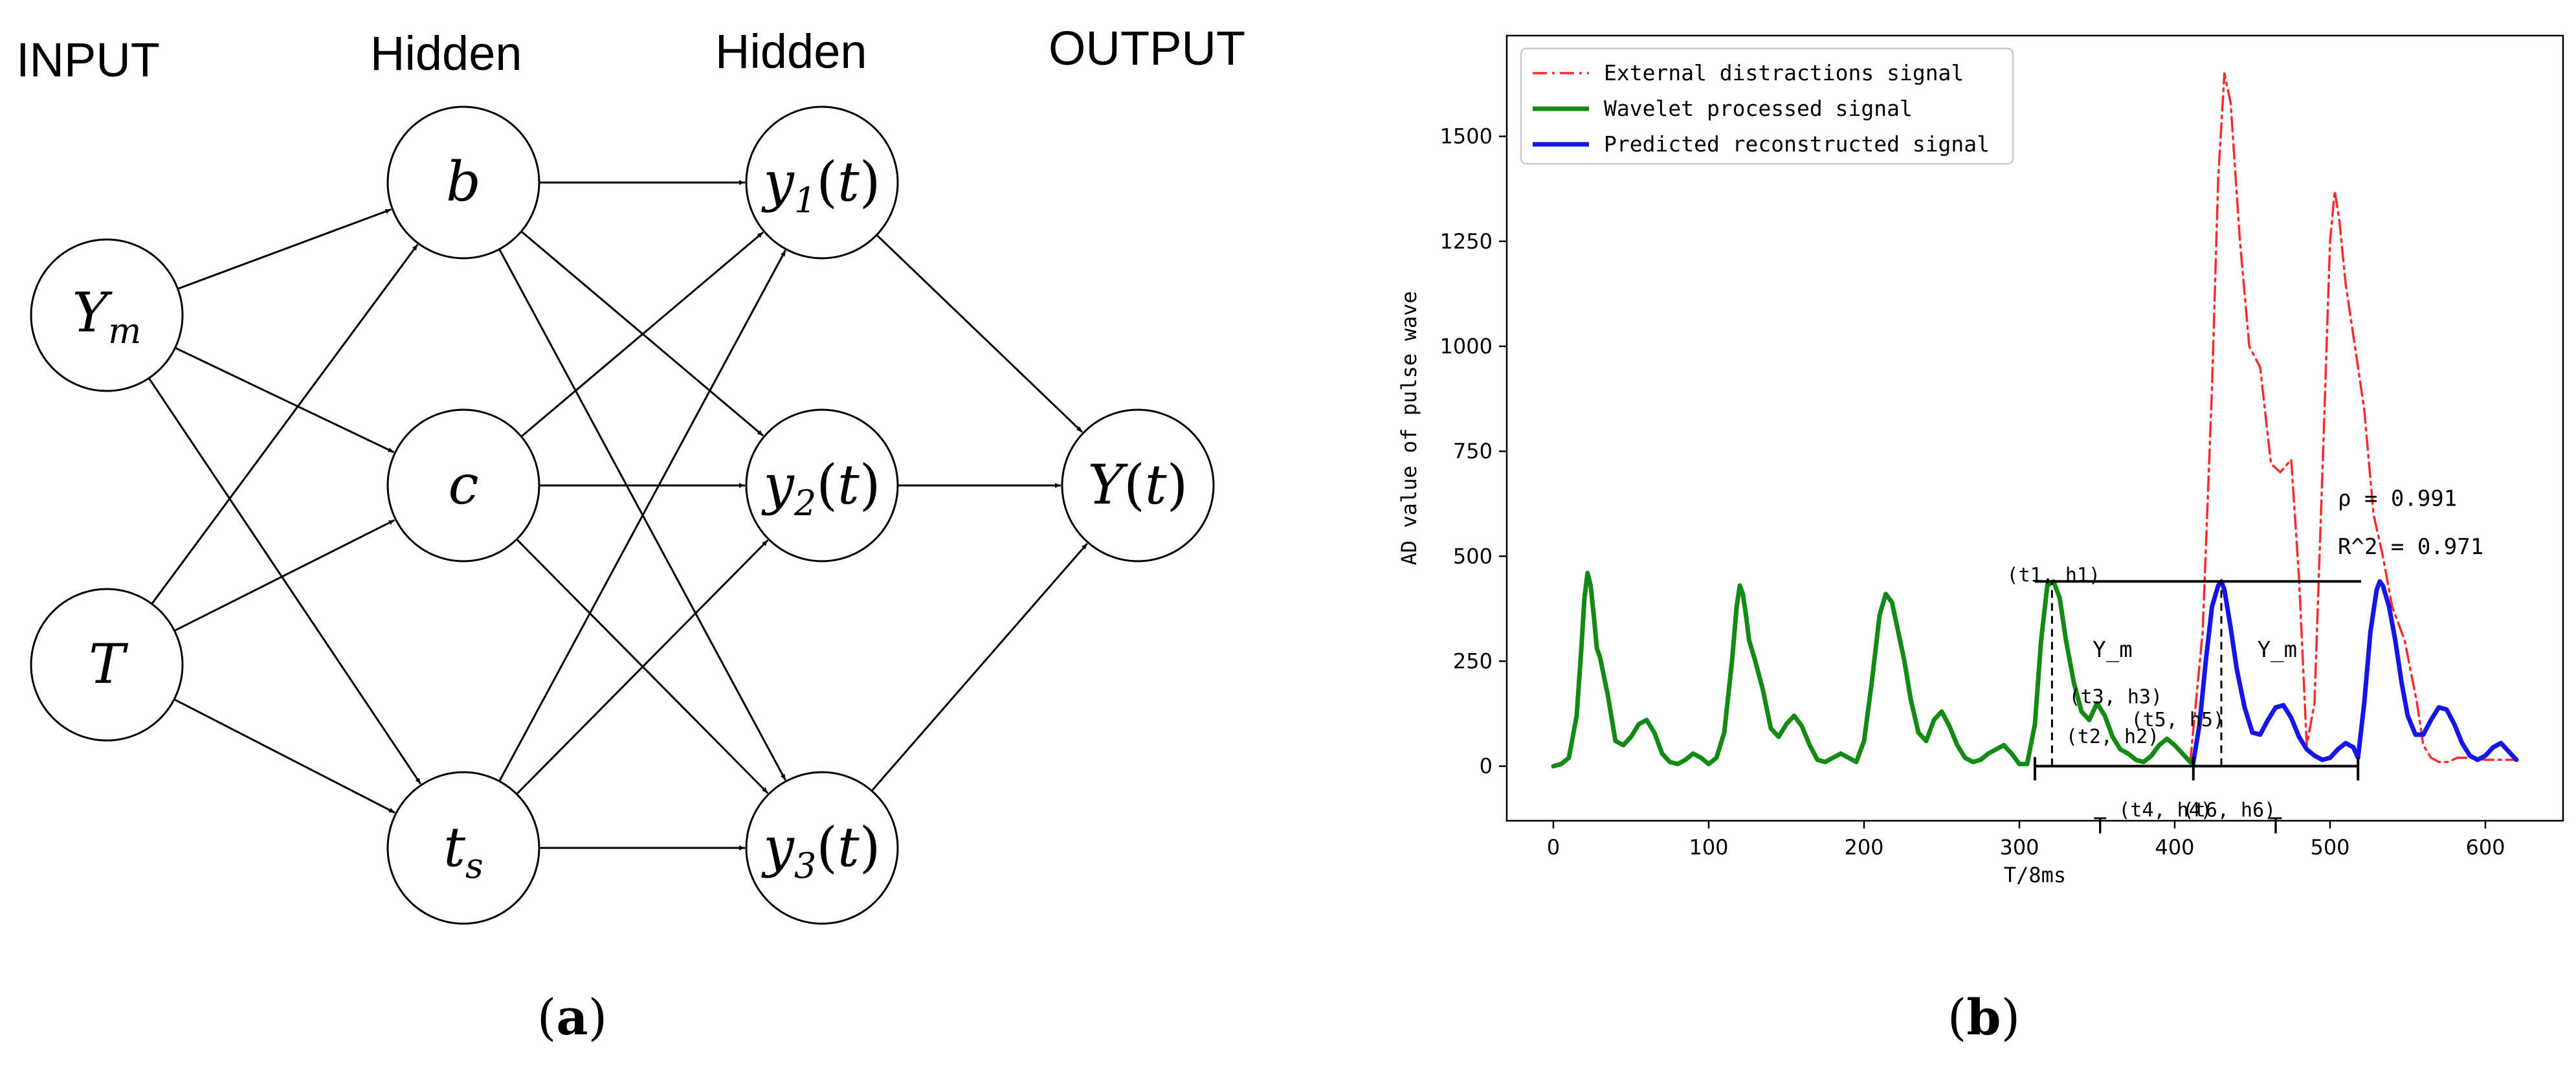 The image size is (2576, 1068). I want to click on annotation-label: (t5, h5), so click(2178, 720).